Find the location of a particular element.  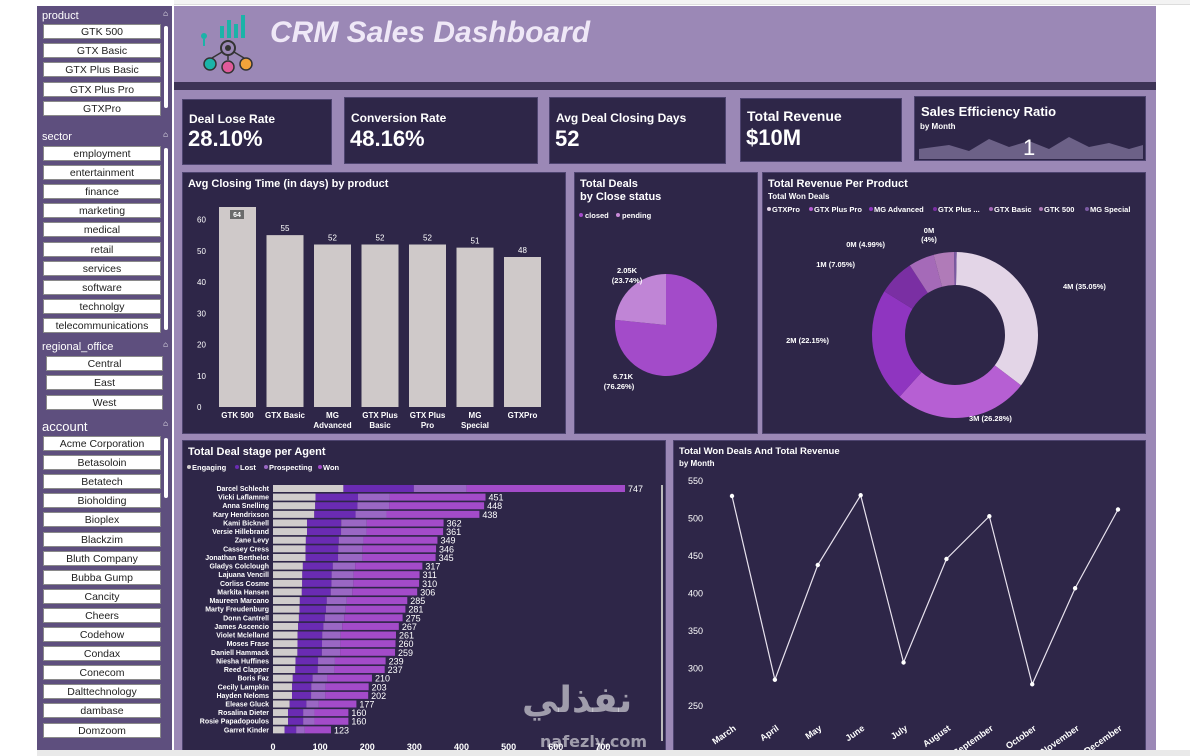

slicer-item: Bluth Company is located at coordinates (102, 558).